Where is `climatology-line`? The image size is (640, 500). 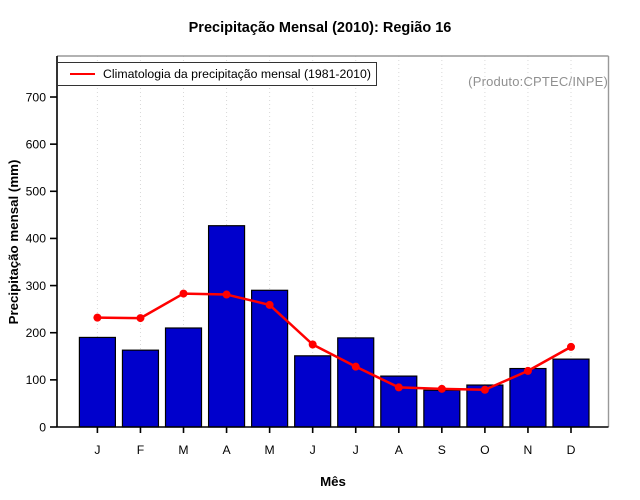 climatology-line is located at coordinates (334, 342).